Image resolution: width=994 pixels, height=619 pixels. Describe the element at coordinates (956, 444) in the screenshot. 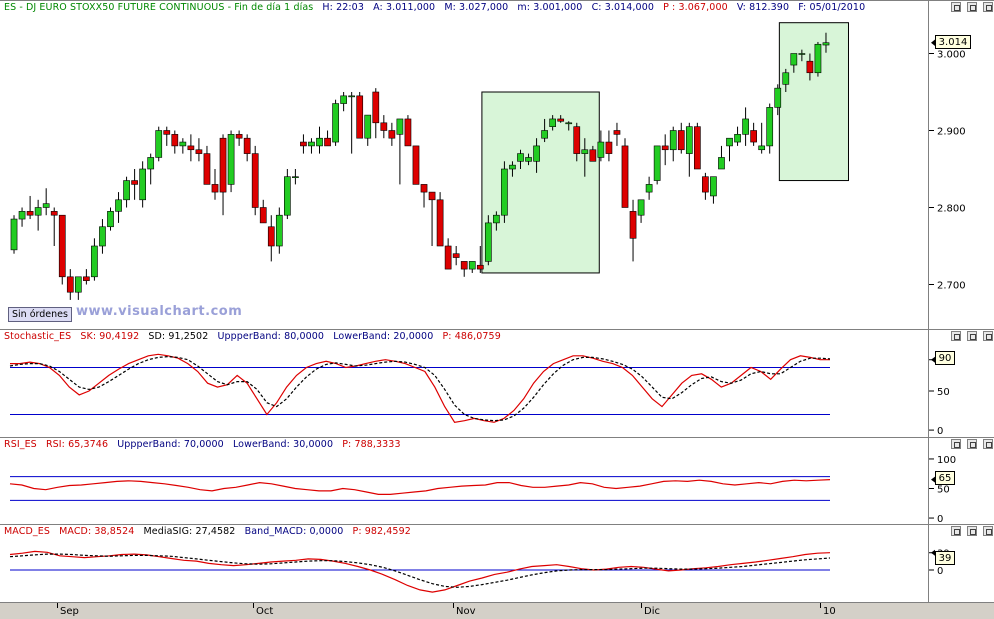

I see `rsi-panel-minimize-button` at that location.